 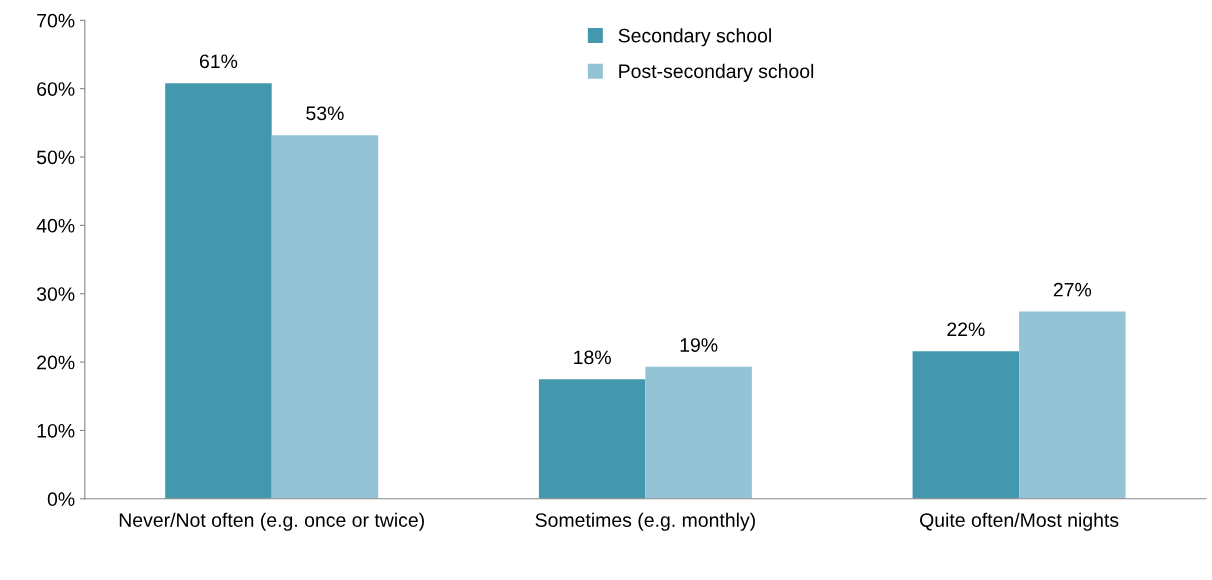 What do you see at coordinates (699, 345) in the screenshot?
I see `data-label: 19%` at bounding box center [699, 345].